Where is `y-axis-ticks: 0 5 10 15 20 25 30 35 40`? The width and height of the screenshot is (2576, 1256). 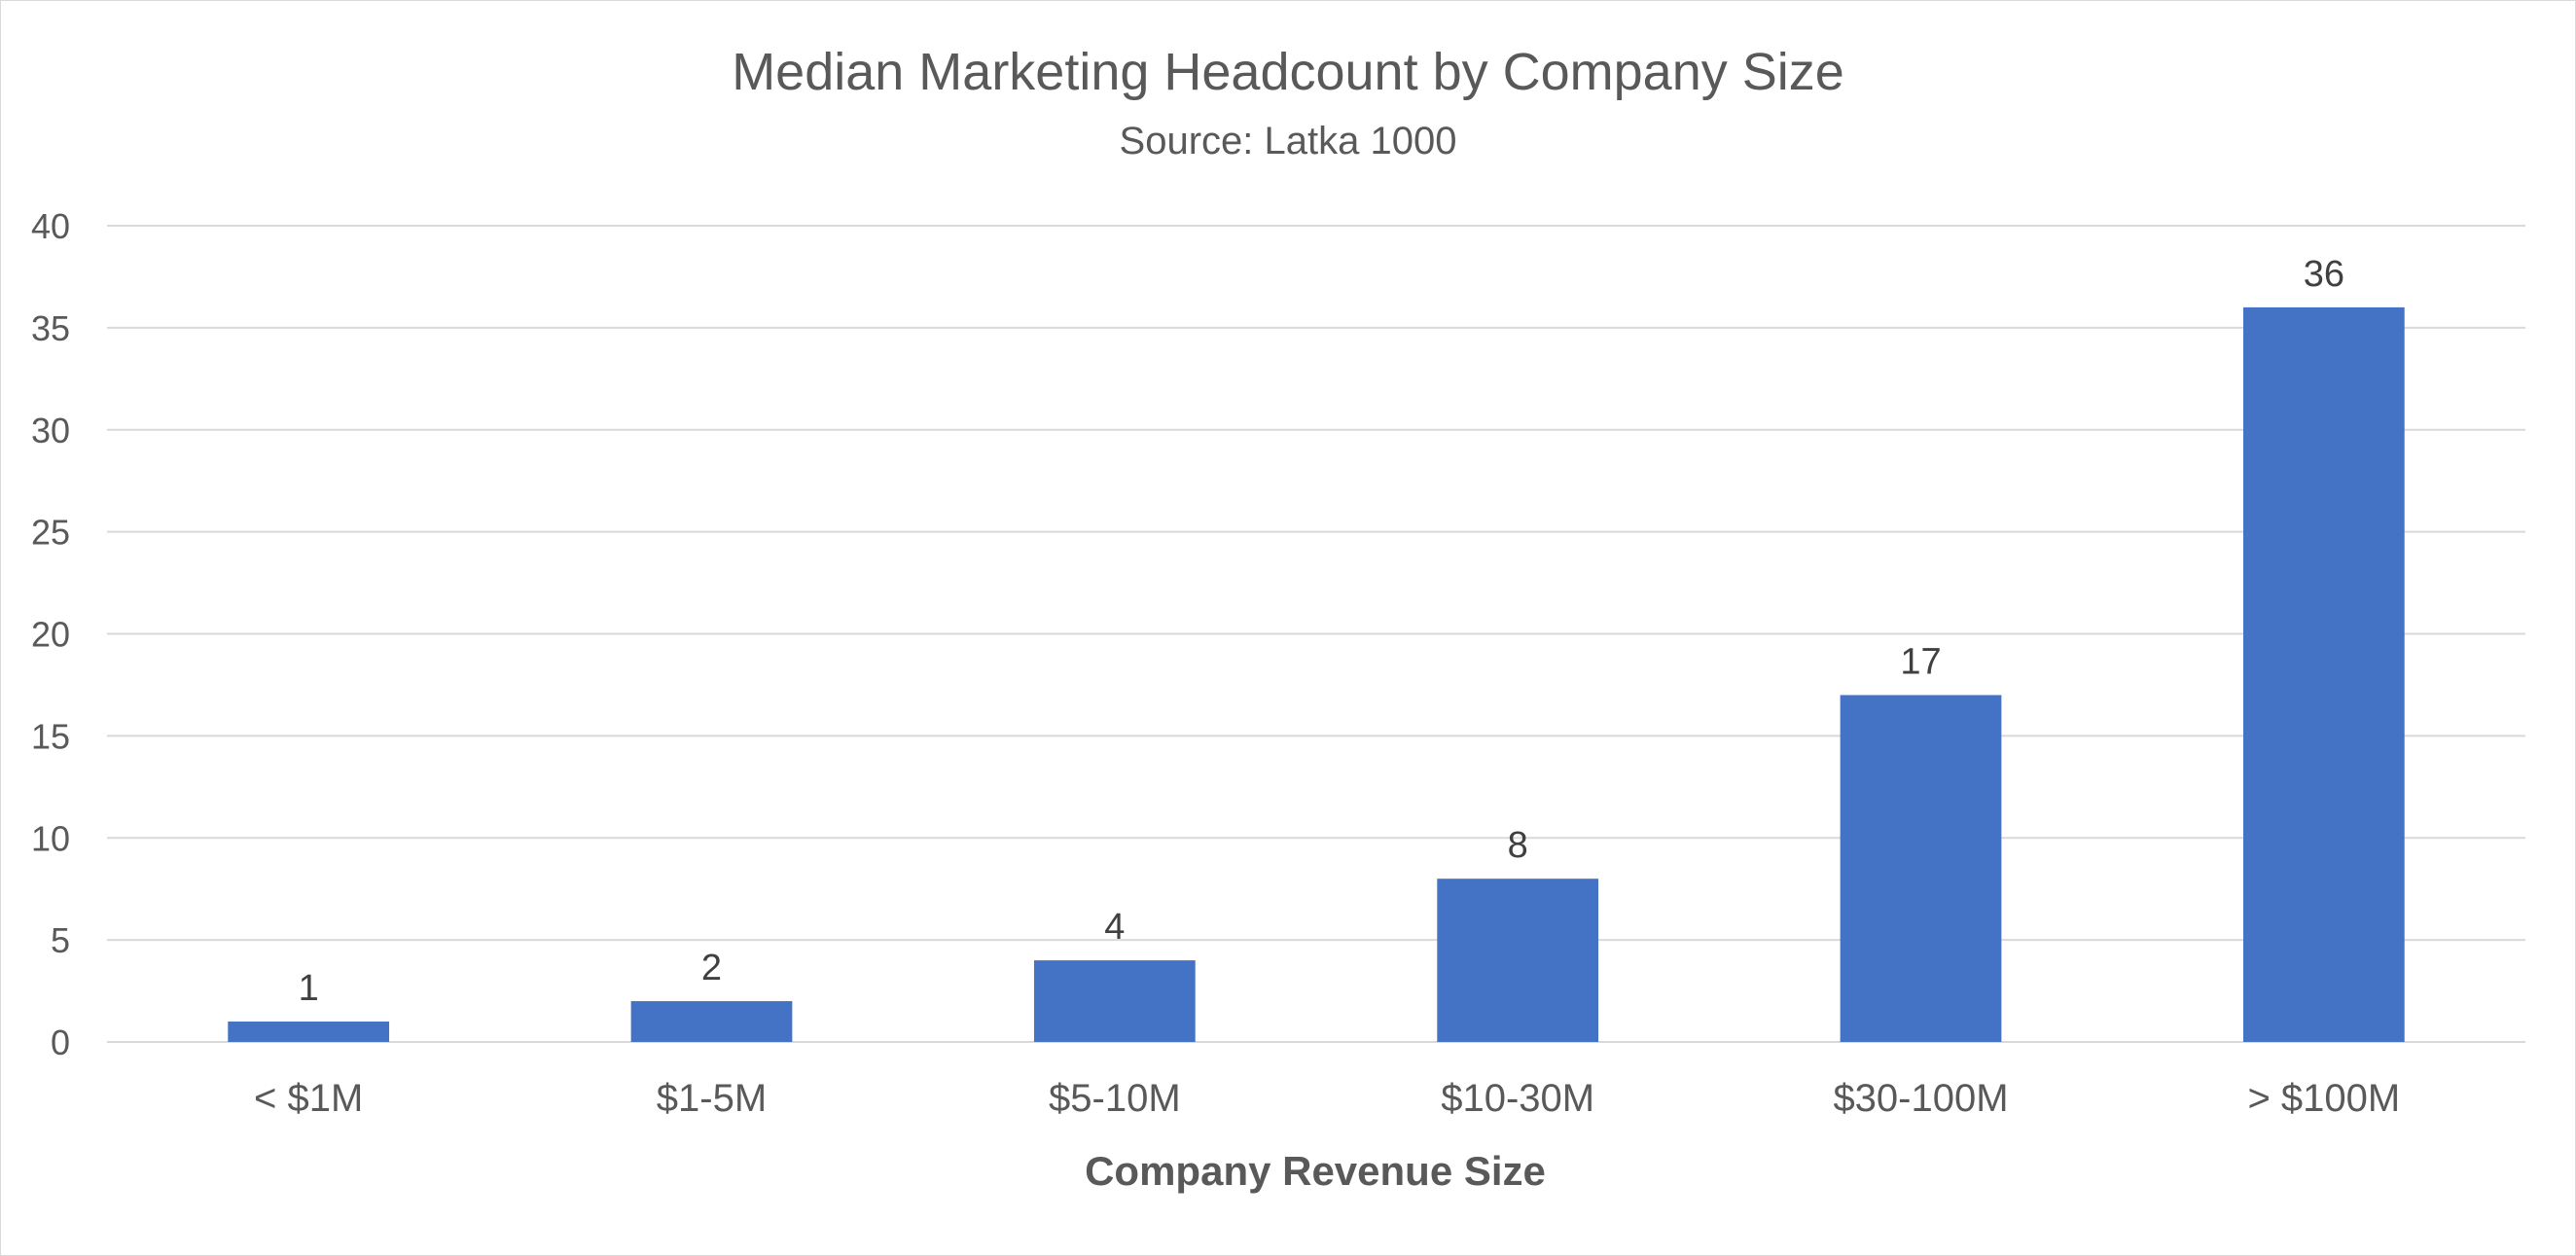
y-axis-ticks: 0 5 10 15 20 25 30 35 40 is located at coordinates (50, 634).